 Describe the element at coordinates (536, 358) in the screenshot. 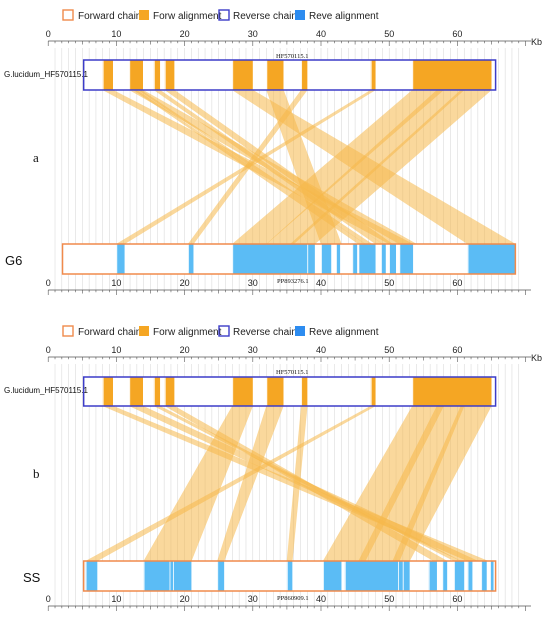

I see `axis-unit-b: Kb` at that location.